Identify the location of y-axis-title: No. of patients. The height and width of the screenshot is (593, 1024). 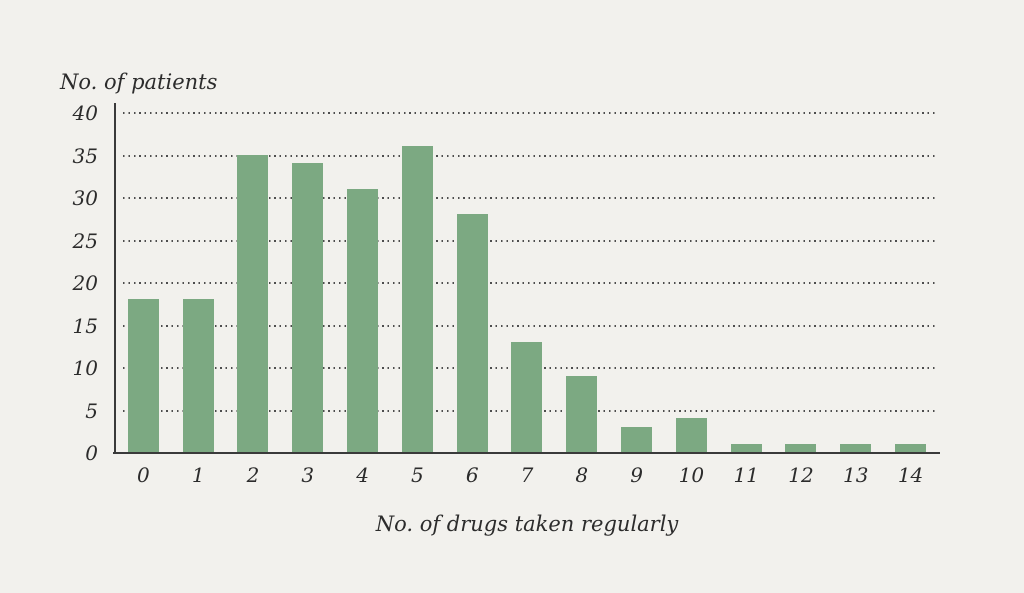
(139, 82).